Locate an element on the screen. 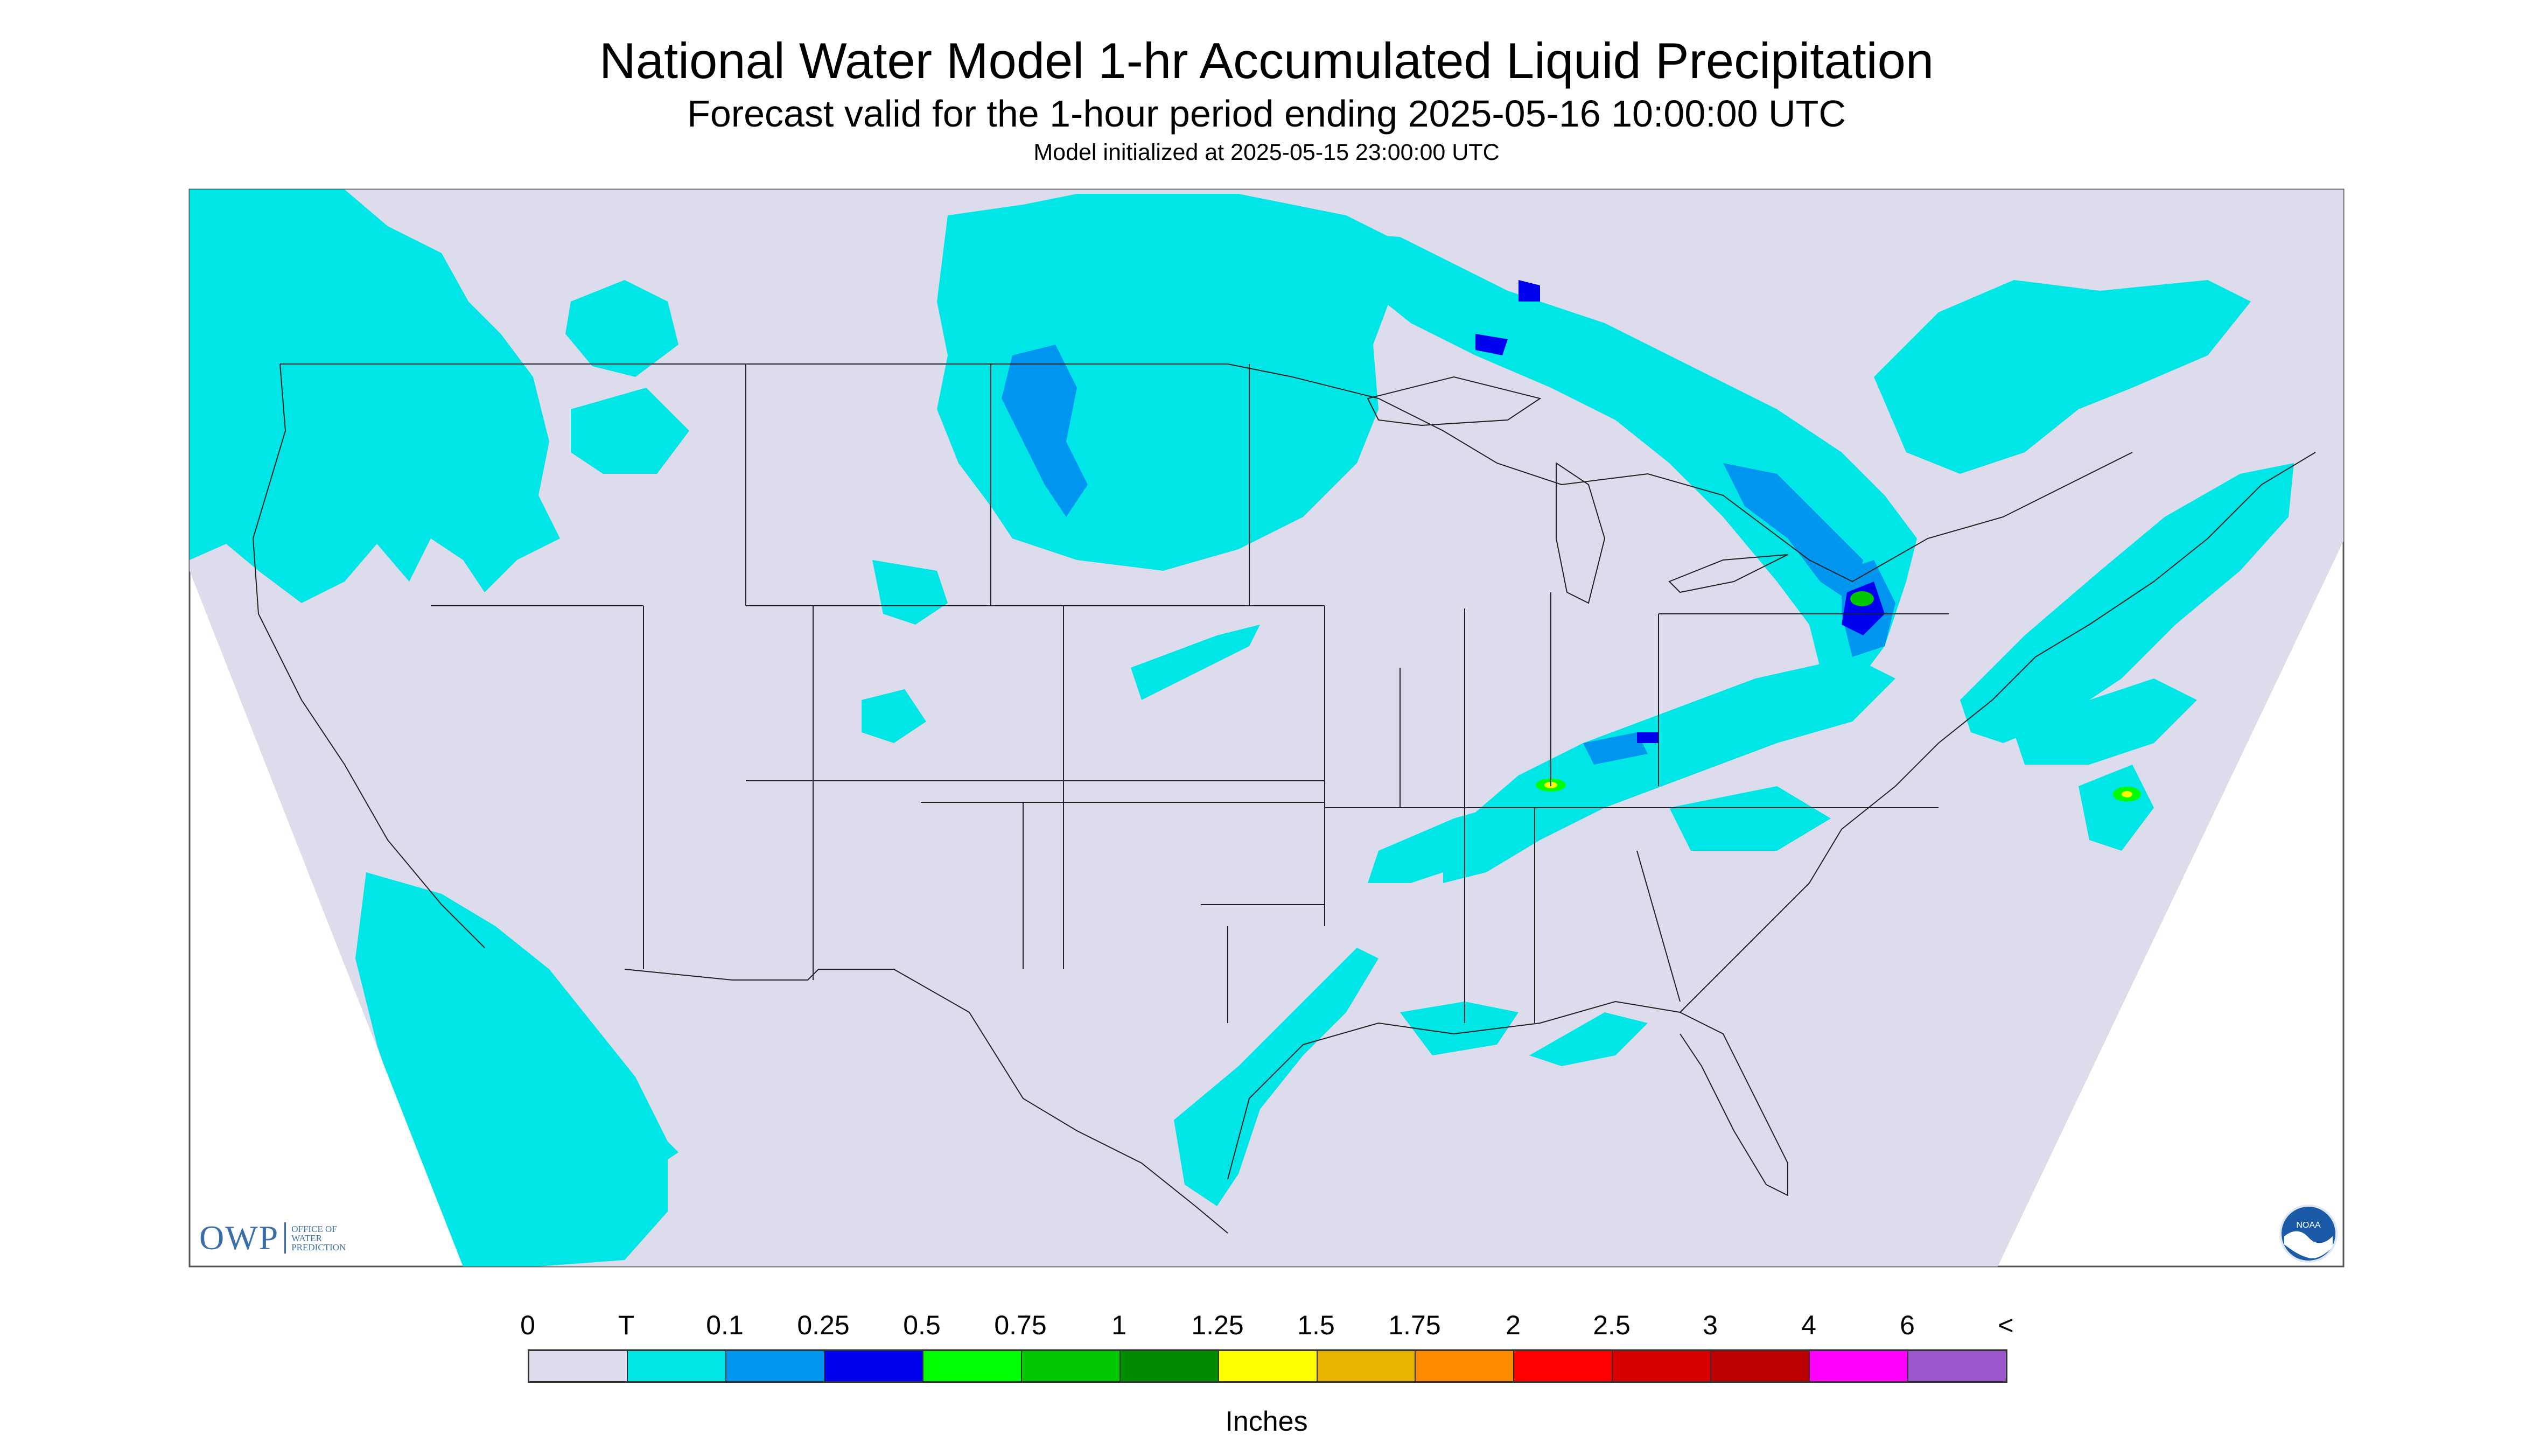  owp-logo-text: Office of Water Prediction is located at coordinates (318, 1238).